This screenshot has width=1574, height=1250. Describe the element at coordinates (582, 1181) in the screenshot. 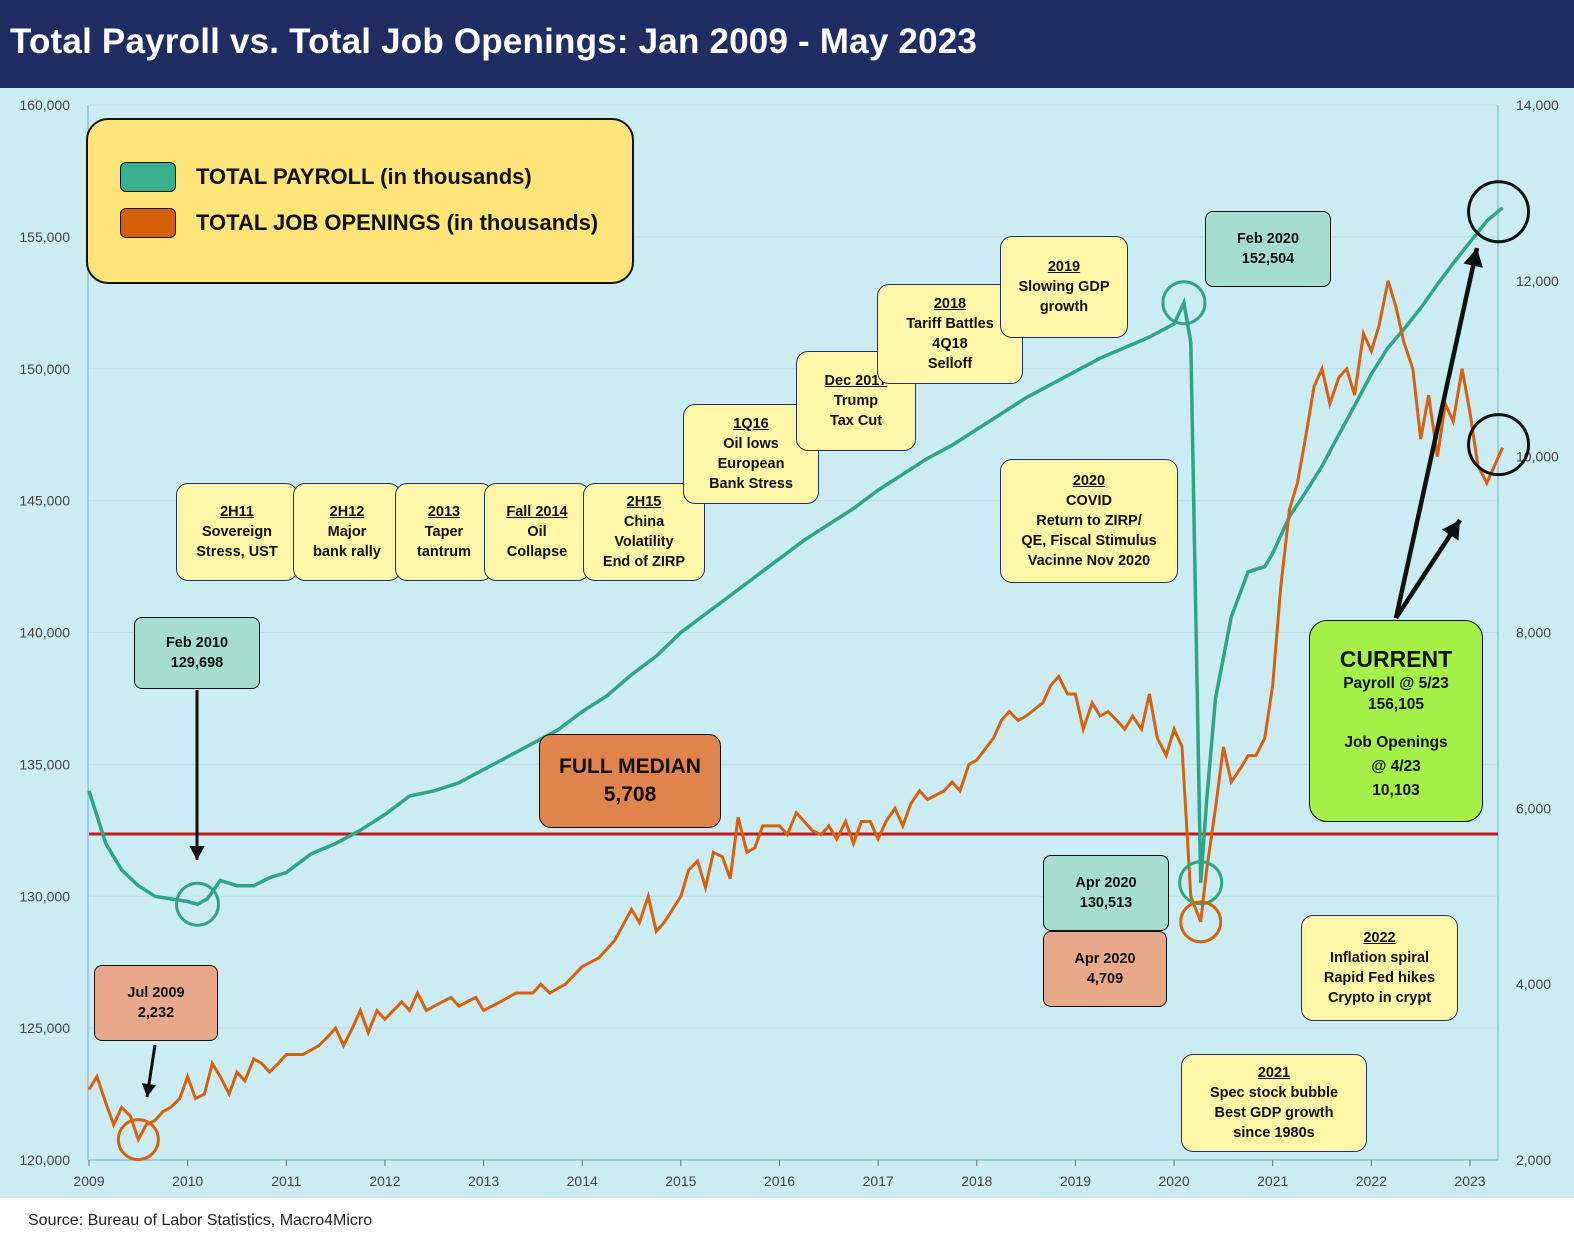

I see `x-tick-label: 2014` at that location.